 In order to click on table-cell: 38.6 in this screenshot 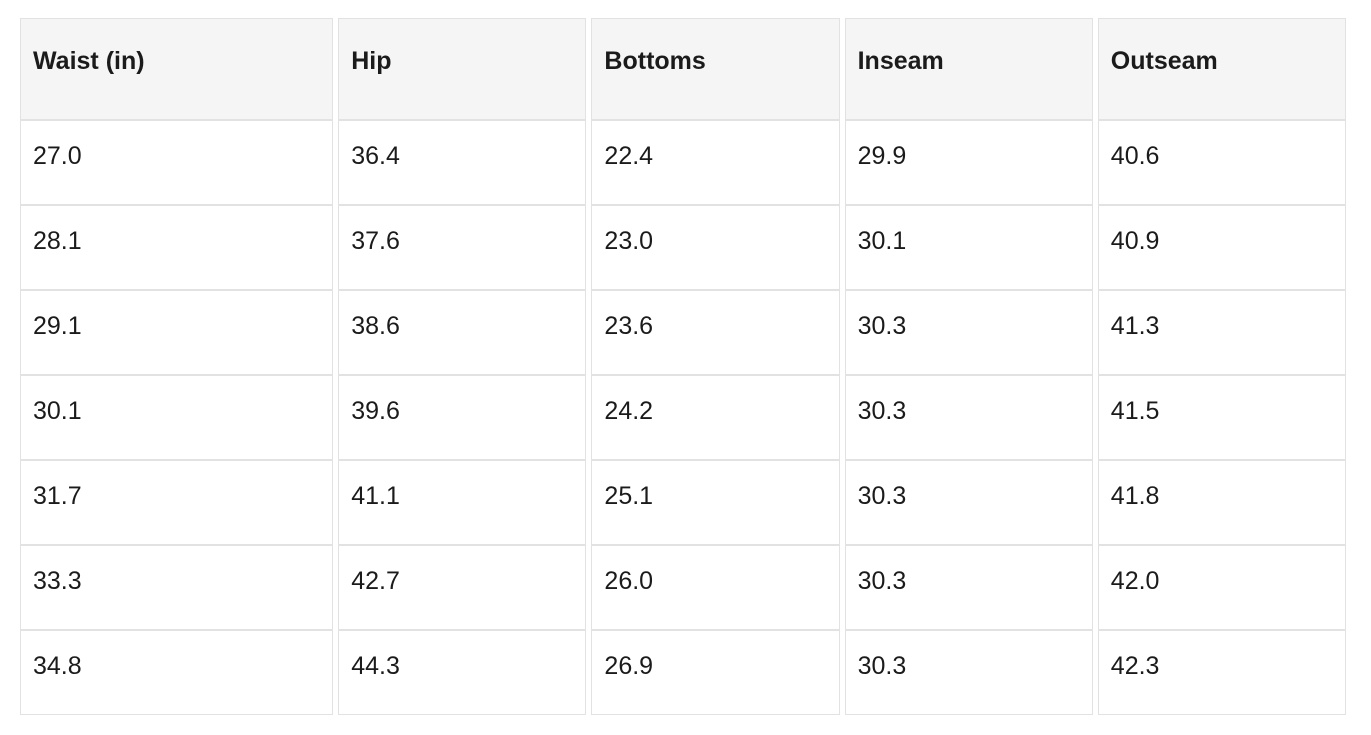, I will do `click(462, 332)`.